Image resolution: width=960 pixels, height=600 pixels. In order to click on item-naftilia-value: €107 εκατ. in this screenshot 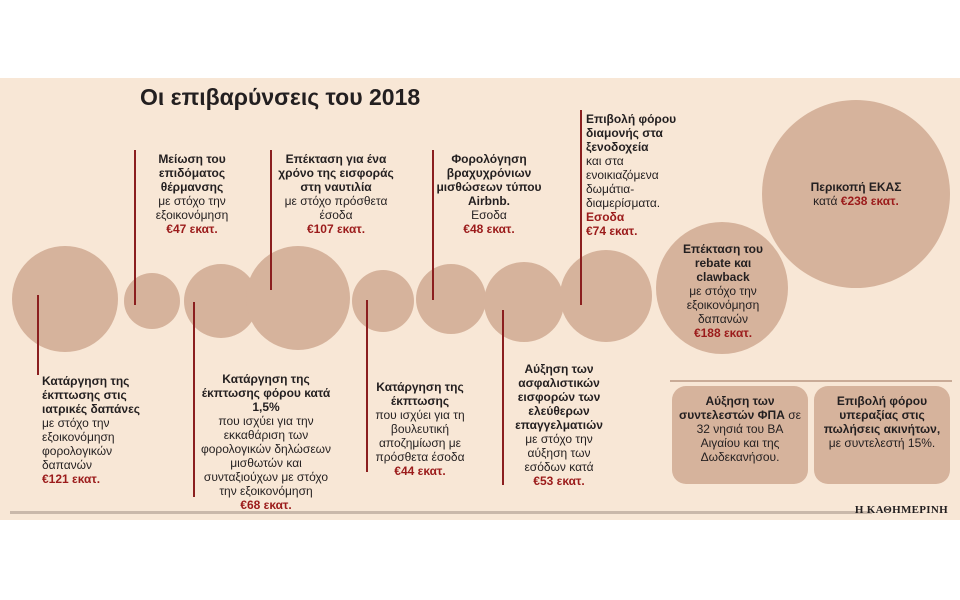, I will do `click(336, 229)`.